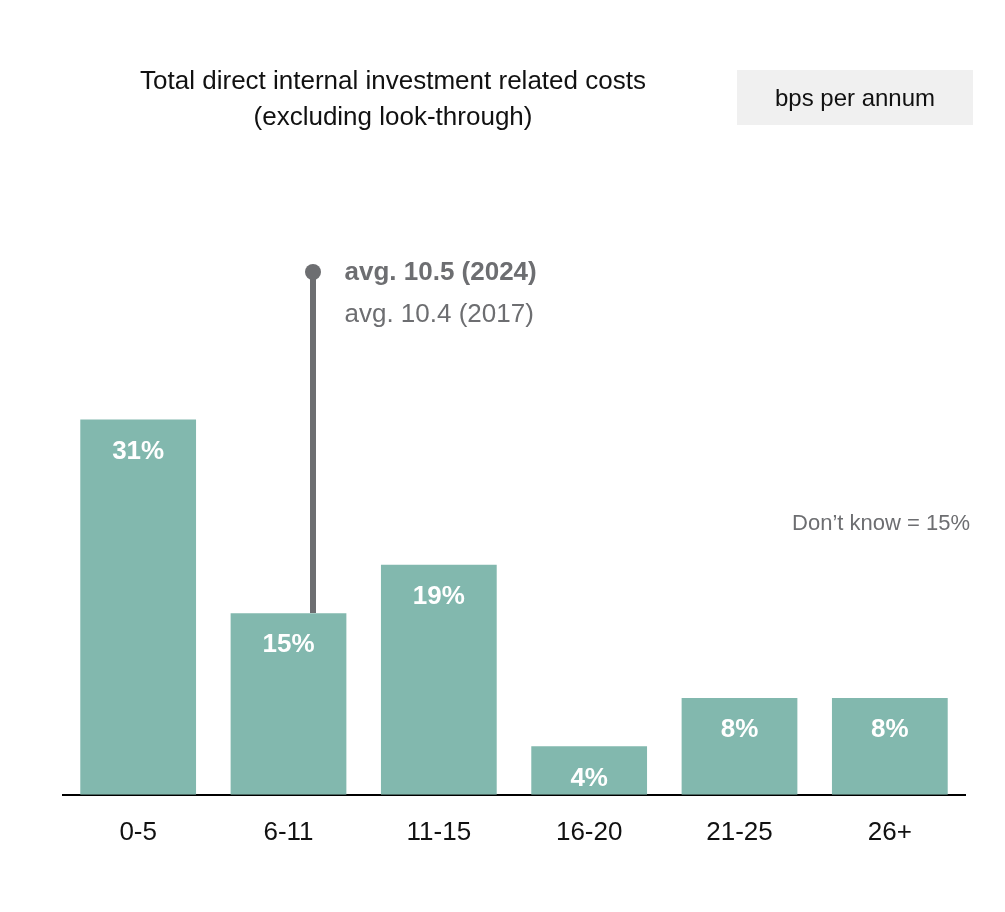 Image resolution: width=1005 pixels, height=912 pixels. What do you see at coordinates (439, 313) in the screenshot?
I see `text: avg. 10.4 (2017)` at bounding box center [439, 313].